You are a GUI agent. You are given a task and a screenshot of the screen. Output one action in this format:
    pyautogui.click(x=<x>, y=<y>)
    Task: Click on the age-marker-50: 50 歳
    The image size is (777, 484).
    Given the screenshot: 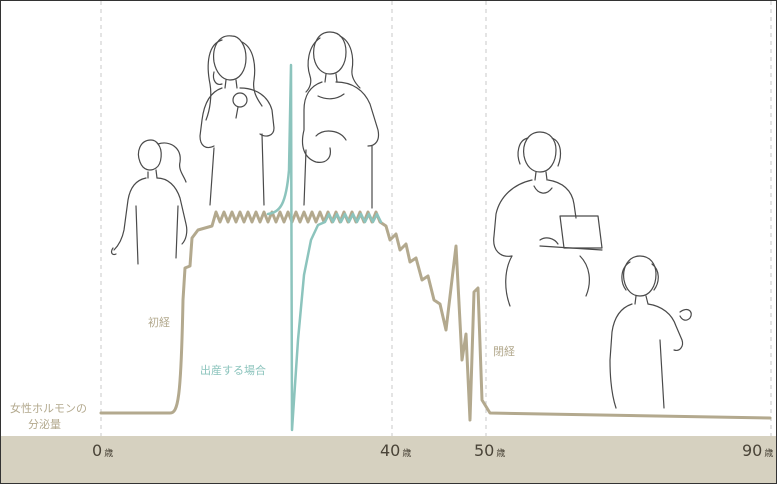 What is the action you would take?
    pyautogui.click(x=489, y=450)
    